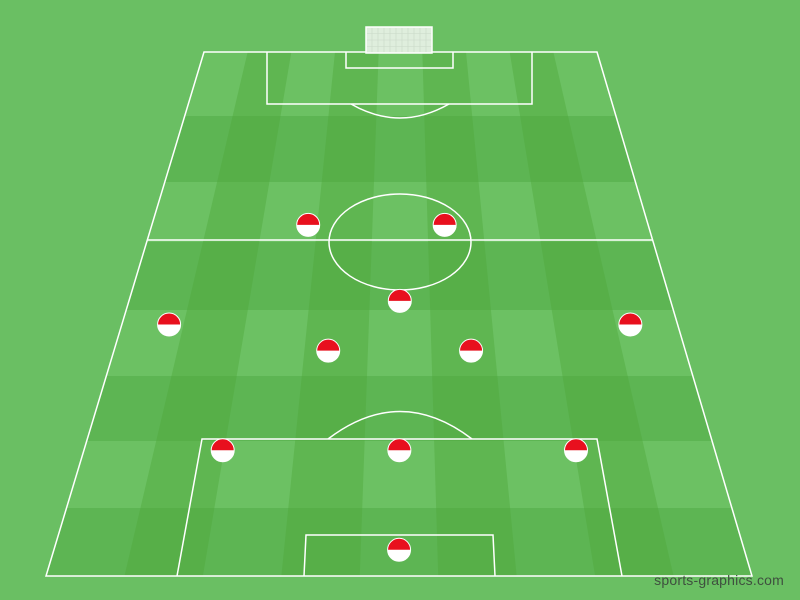 This screenshot has width=800, height=600. I want to click on player-marker-midfielder-left-wide, so click(169, 324).